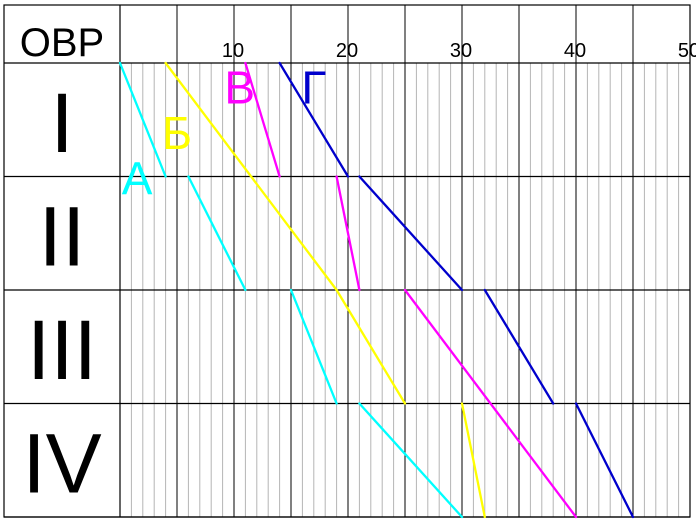  What do you see at coordinates (233, 51) in the screenshot?
I see `x-tick-label: 10` at bounding box center [233, 51].